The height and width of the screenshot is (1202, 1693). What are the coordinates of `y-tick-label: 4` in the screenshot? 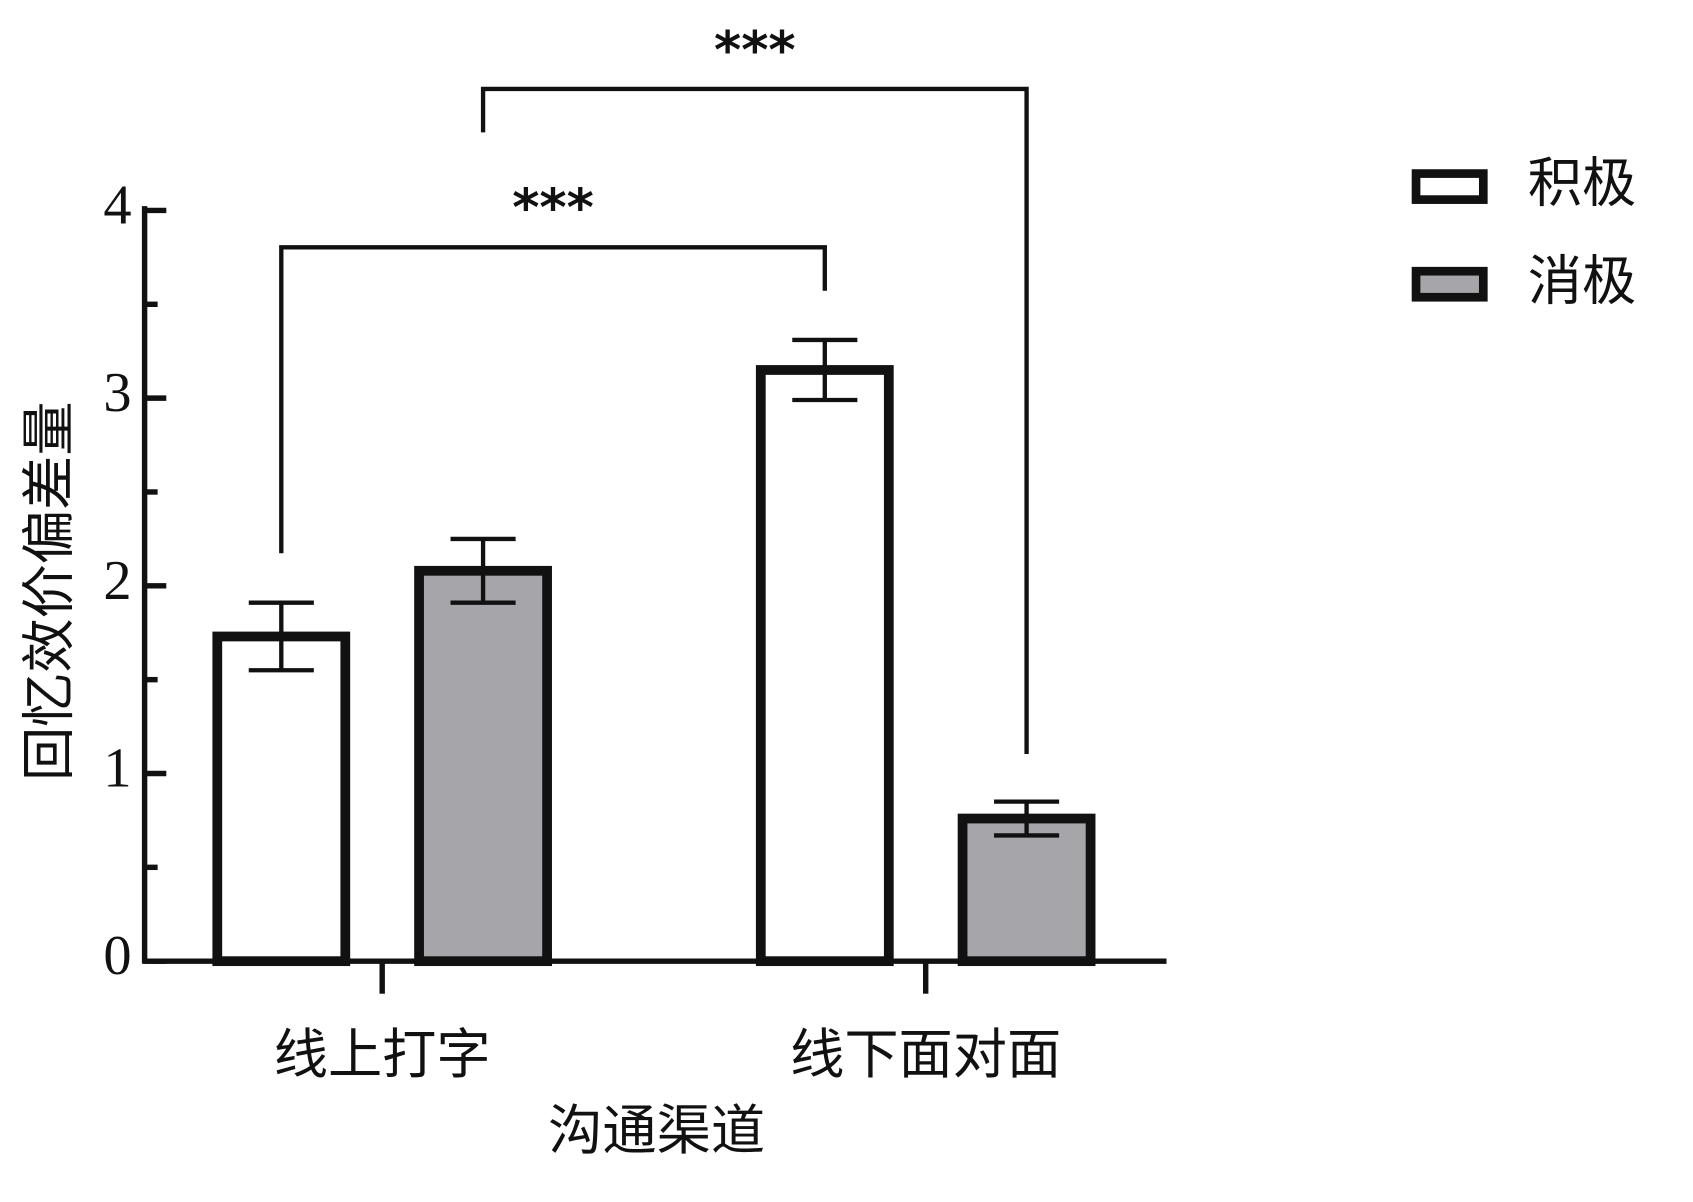 It's located at (117, 205).